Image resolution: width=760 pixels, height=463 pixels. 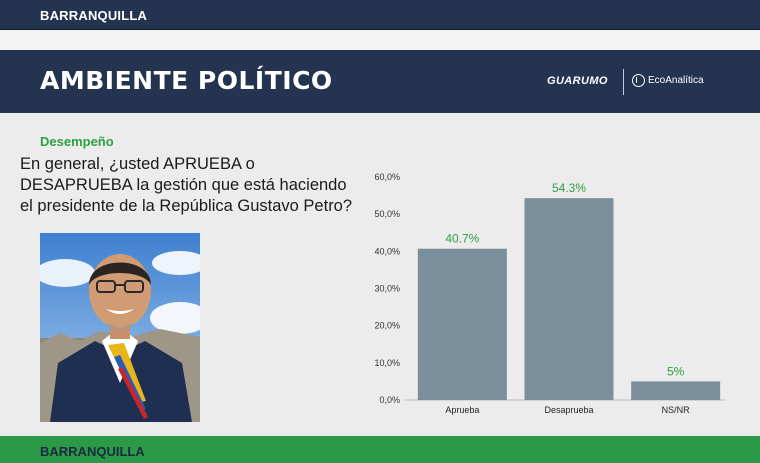 What do you see at coordinates (186, 80) in the screenshot?
I see `page-title: AMBIENTE POLÍTICO` at bounding box center [186, 80].